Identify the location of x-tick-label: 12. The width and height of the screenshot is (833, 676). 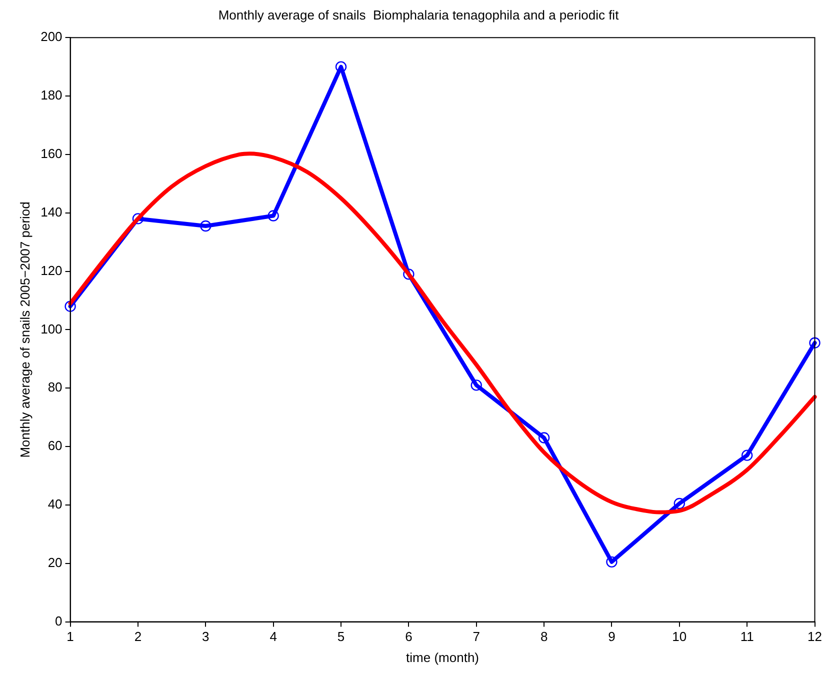
(815, 636).